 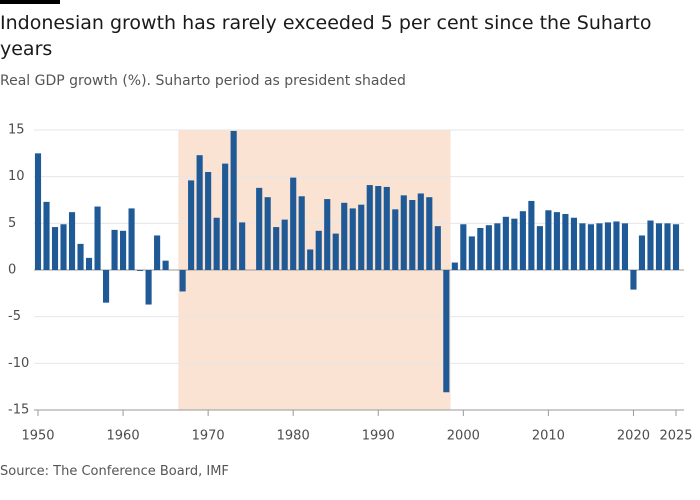 What do you see at coordinates (16, 130) in the screenshot?
I see `y-tick-label: 15` at bounding box center [16, 130].